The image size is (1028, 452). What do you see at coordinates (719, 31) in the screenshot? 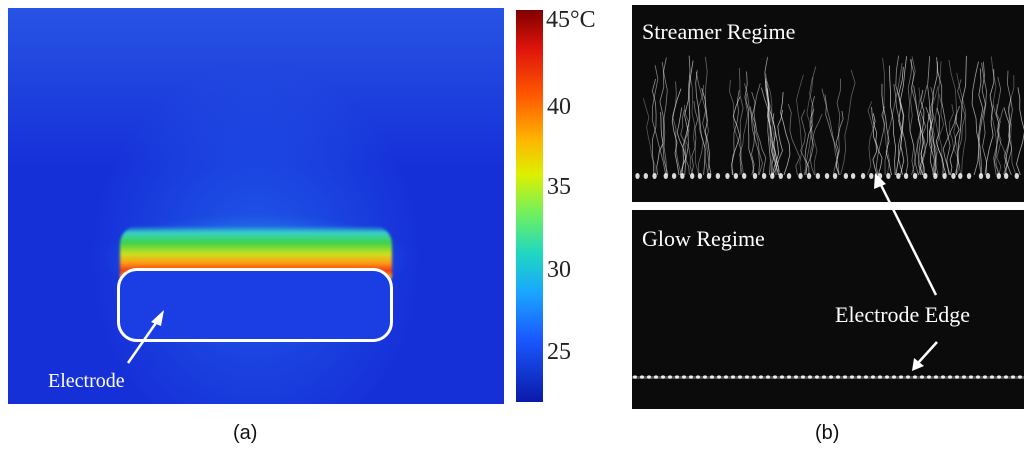
I see `streamer-regime-title: Streamer Regime` at bounding box center [719, 31].